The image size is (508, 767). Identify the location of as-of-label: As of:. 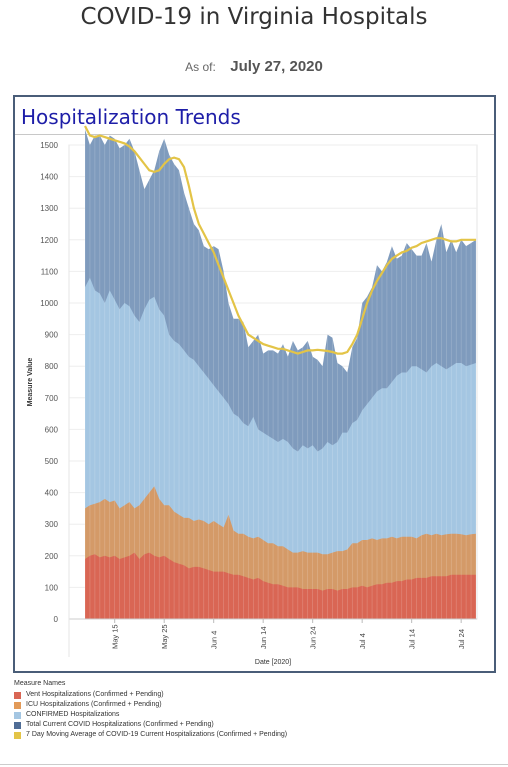
(200, 67).